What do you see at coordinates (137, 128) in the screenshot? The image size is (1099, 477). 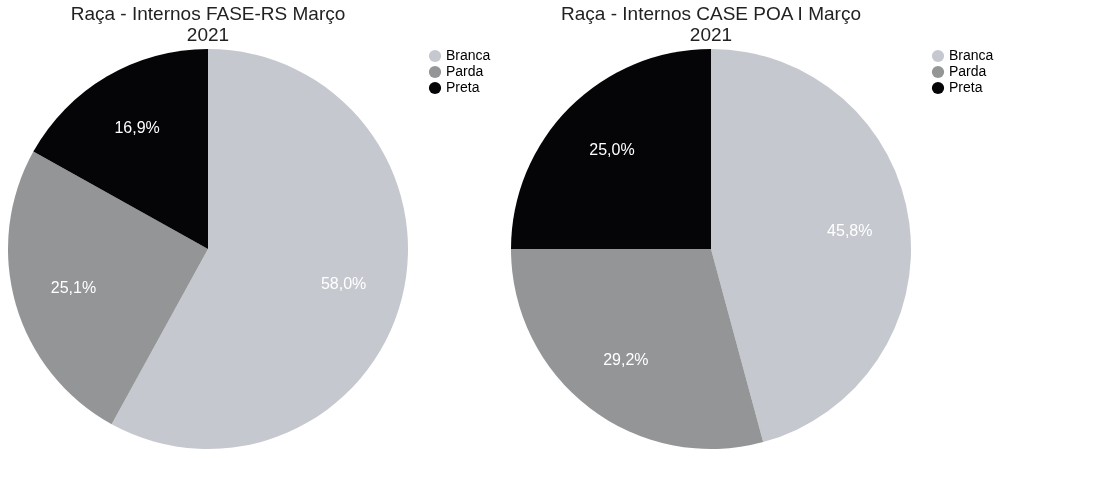 I see `data-label: 16,9%` at bounding box center [137, 128].